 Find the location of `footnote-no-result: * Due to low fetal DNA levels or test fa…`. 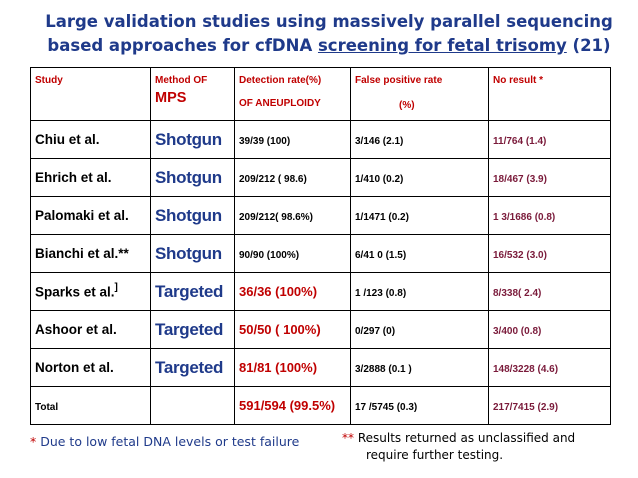

footnote-no-result: * Due to low fetal DNA levels or test fa… is located at coordinates (164, 441).